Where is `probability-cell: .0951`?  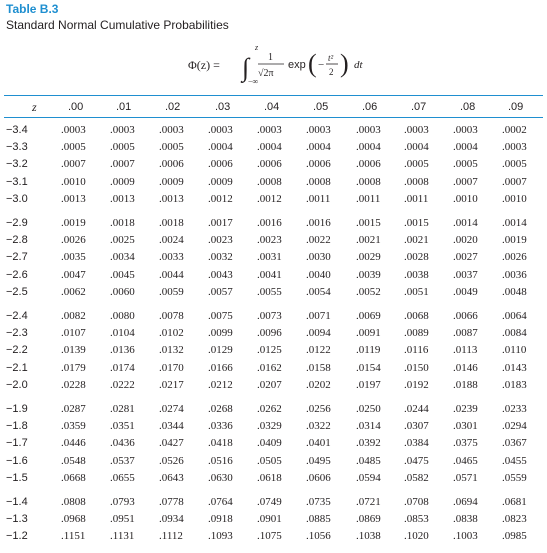
probability-cell: .0951 is located at coordinates (122, 519).